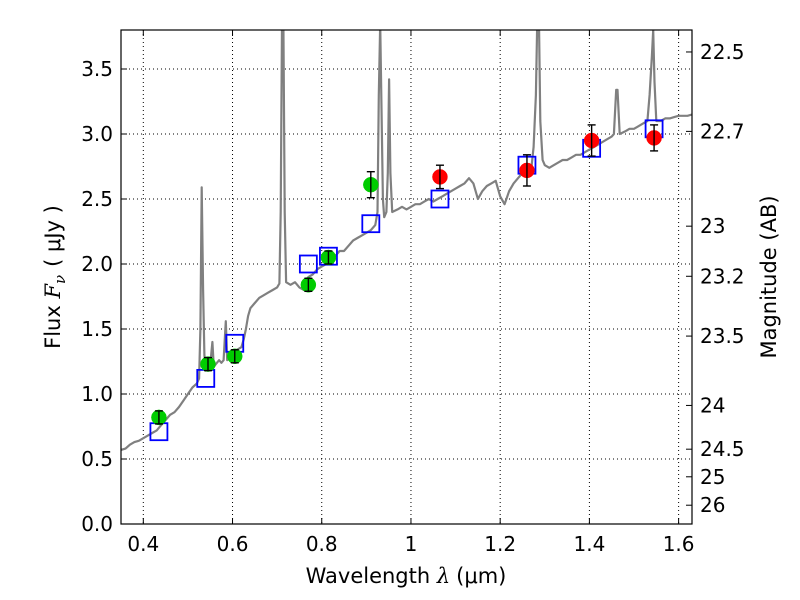 The width and height of the screenshot is (800, 600). I want to click on y-tick-label: 1.5, so click(97, 329).